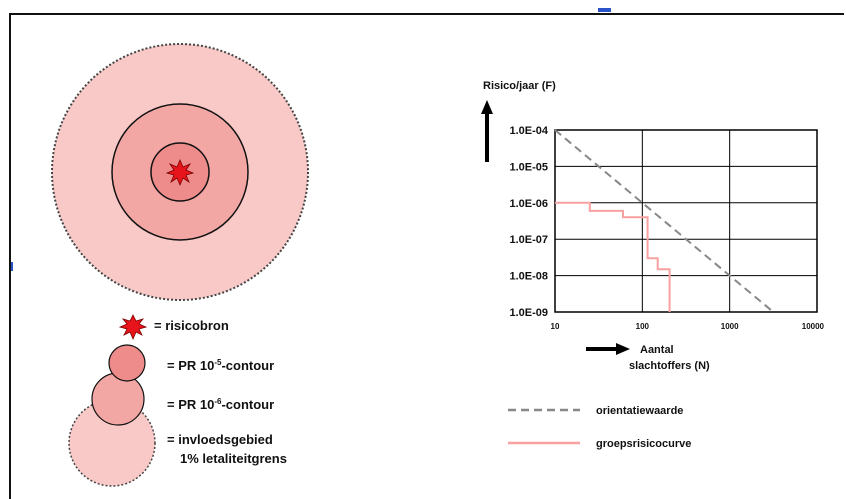 Image resolution: width=846 pixels, height=499 pixels. I want to click on y-tick-label: 1.0E-06, so click(528, 204).